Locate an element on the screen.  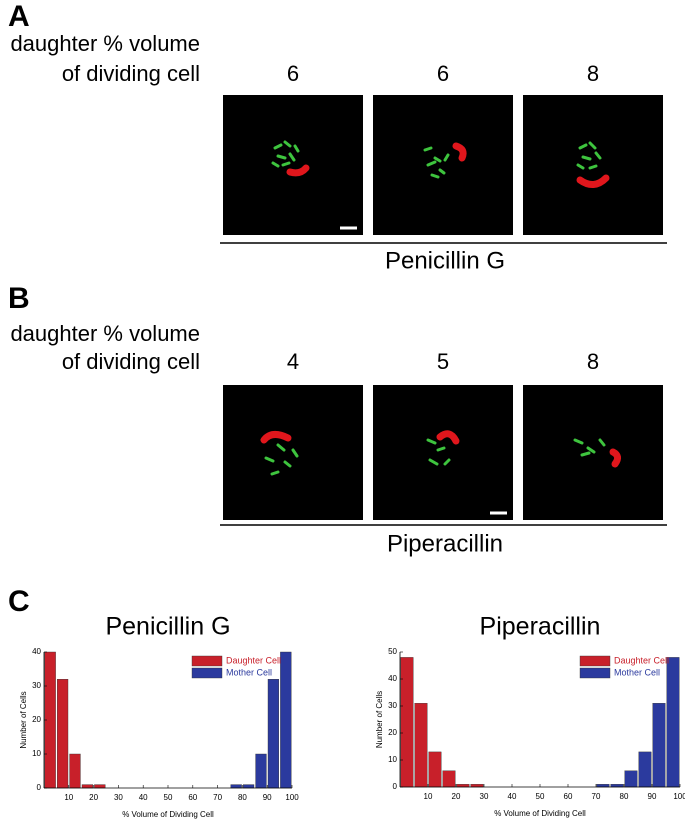
panel-label: C is located at coordinates (19, 601).